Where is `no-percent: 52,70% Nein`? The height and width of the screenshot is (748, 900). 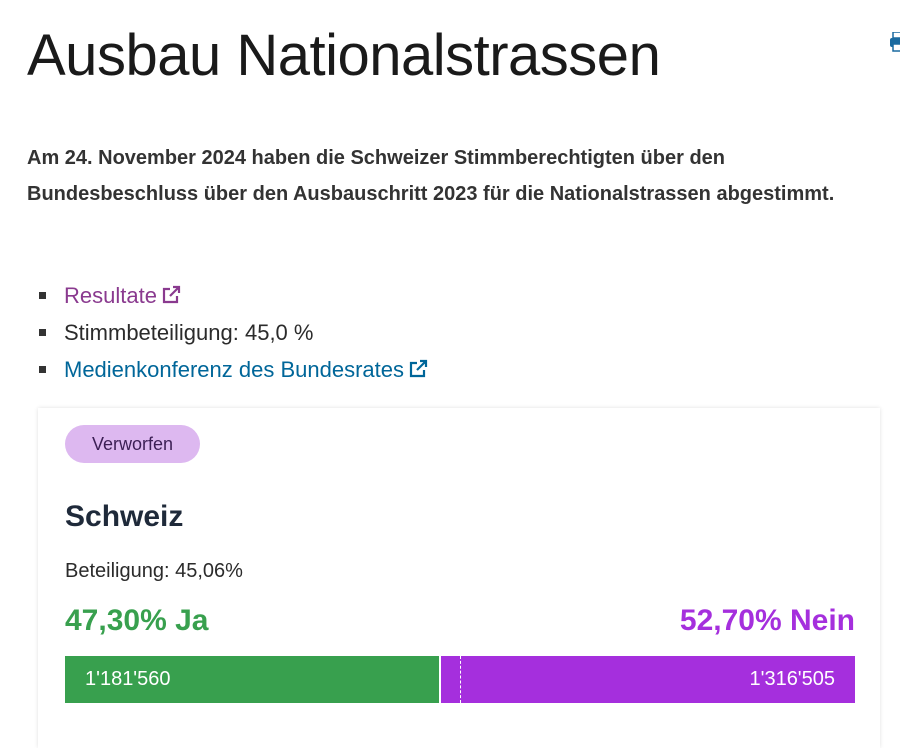 no-percent: 52,70% Nein is located at coordinates (767, 620).